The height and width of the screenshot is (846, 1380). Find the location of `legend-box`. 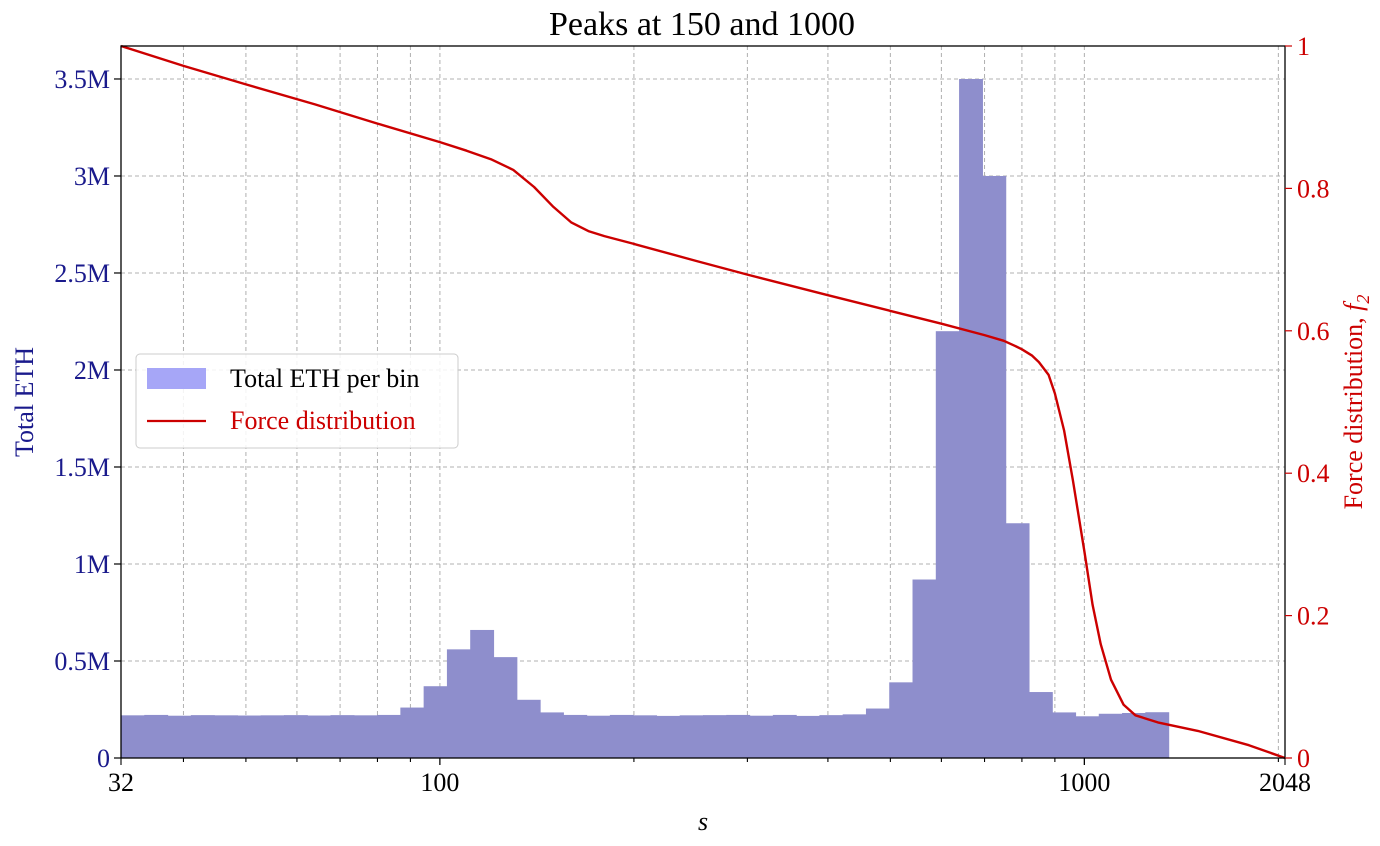

legend-box is located at coordinates (297, 401).